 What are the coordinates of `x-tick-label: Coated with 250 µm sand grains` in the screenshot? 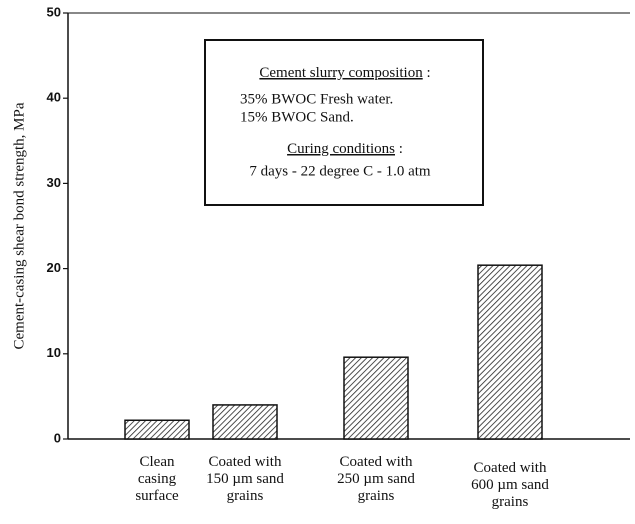 It's located at (376, 479).